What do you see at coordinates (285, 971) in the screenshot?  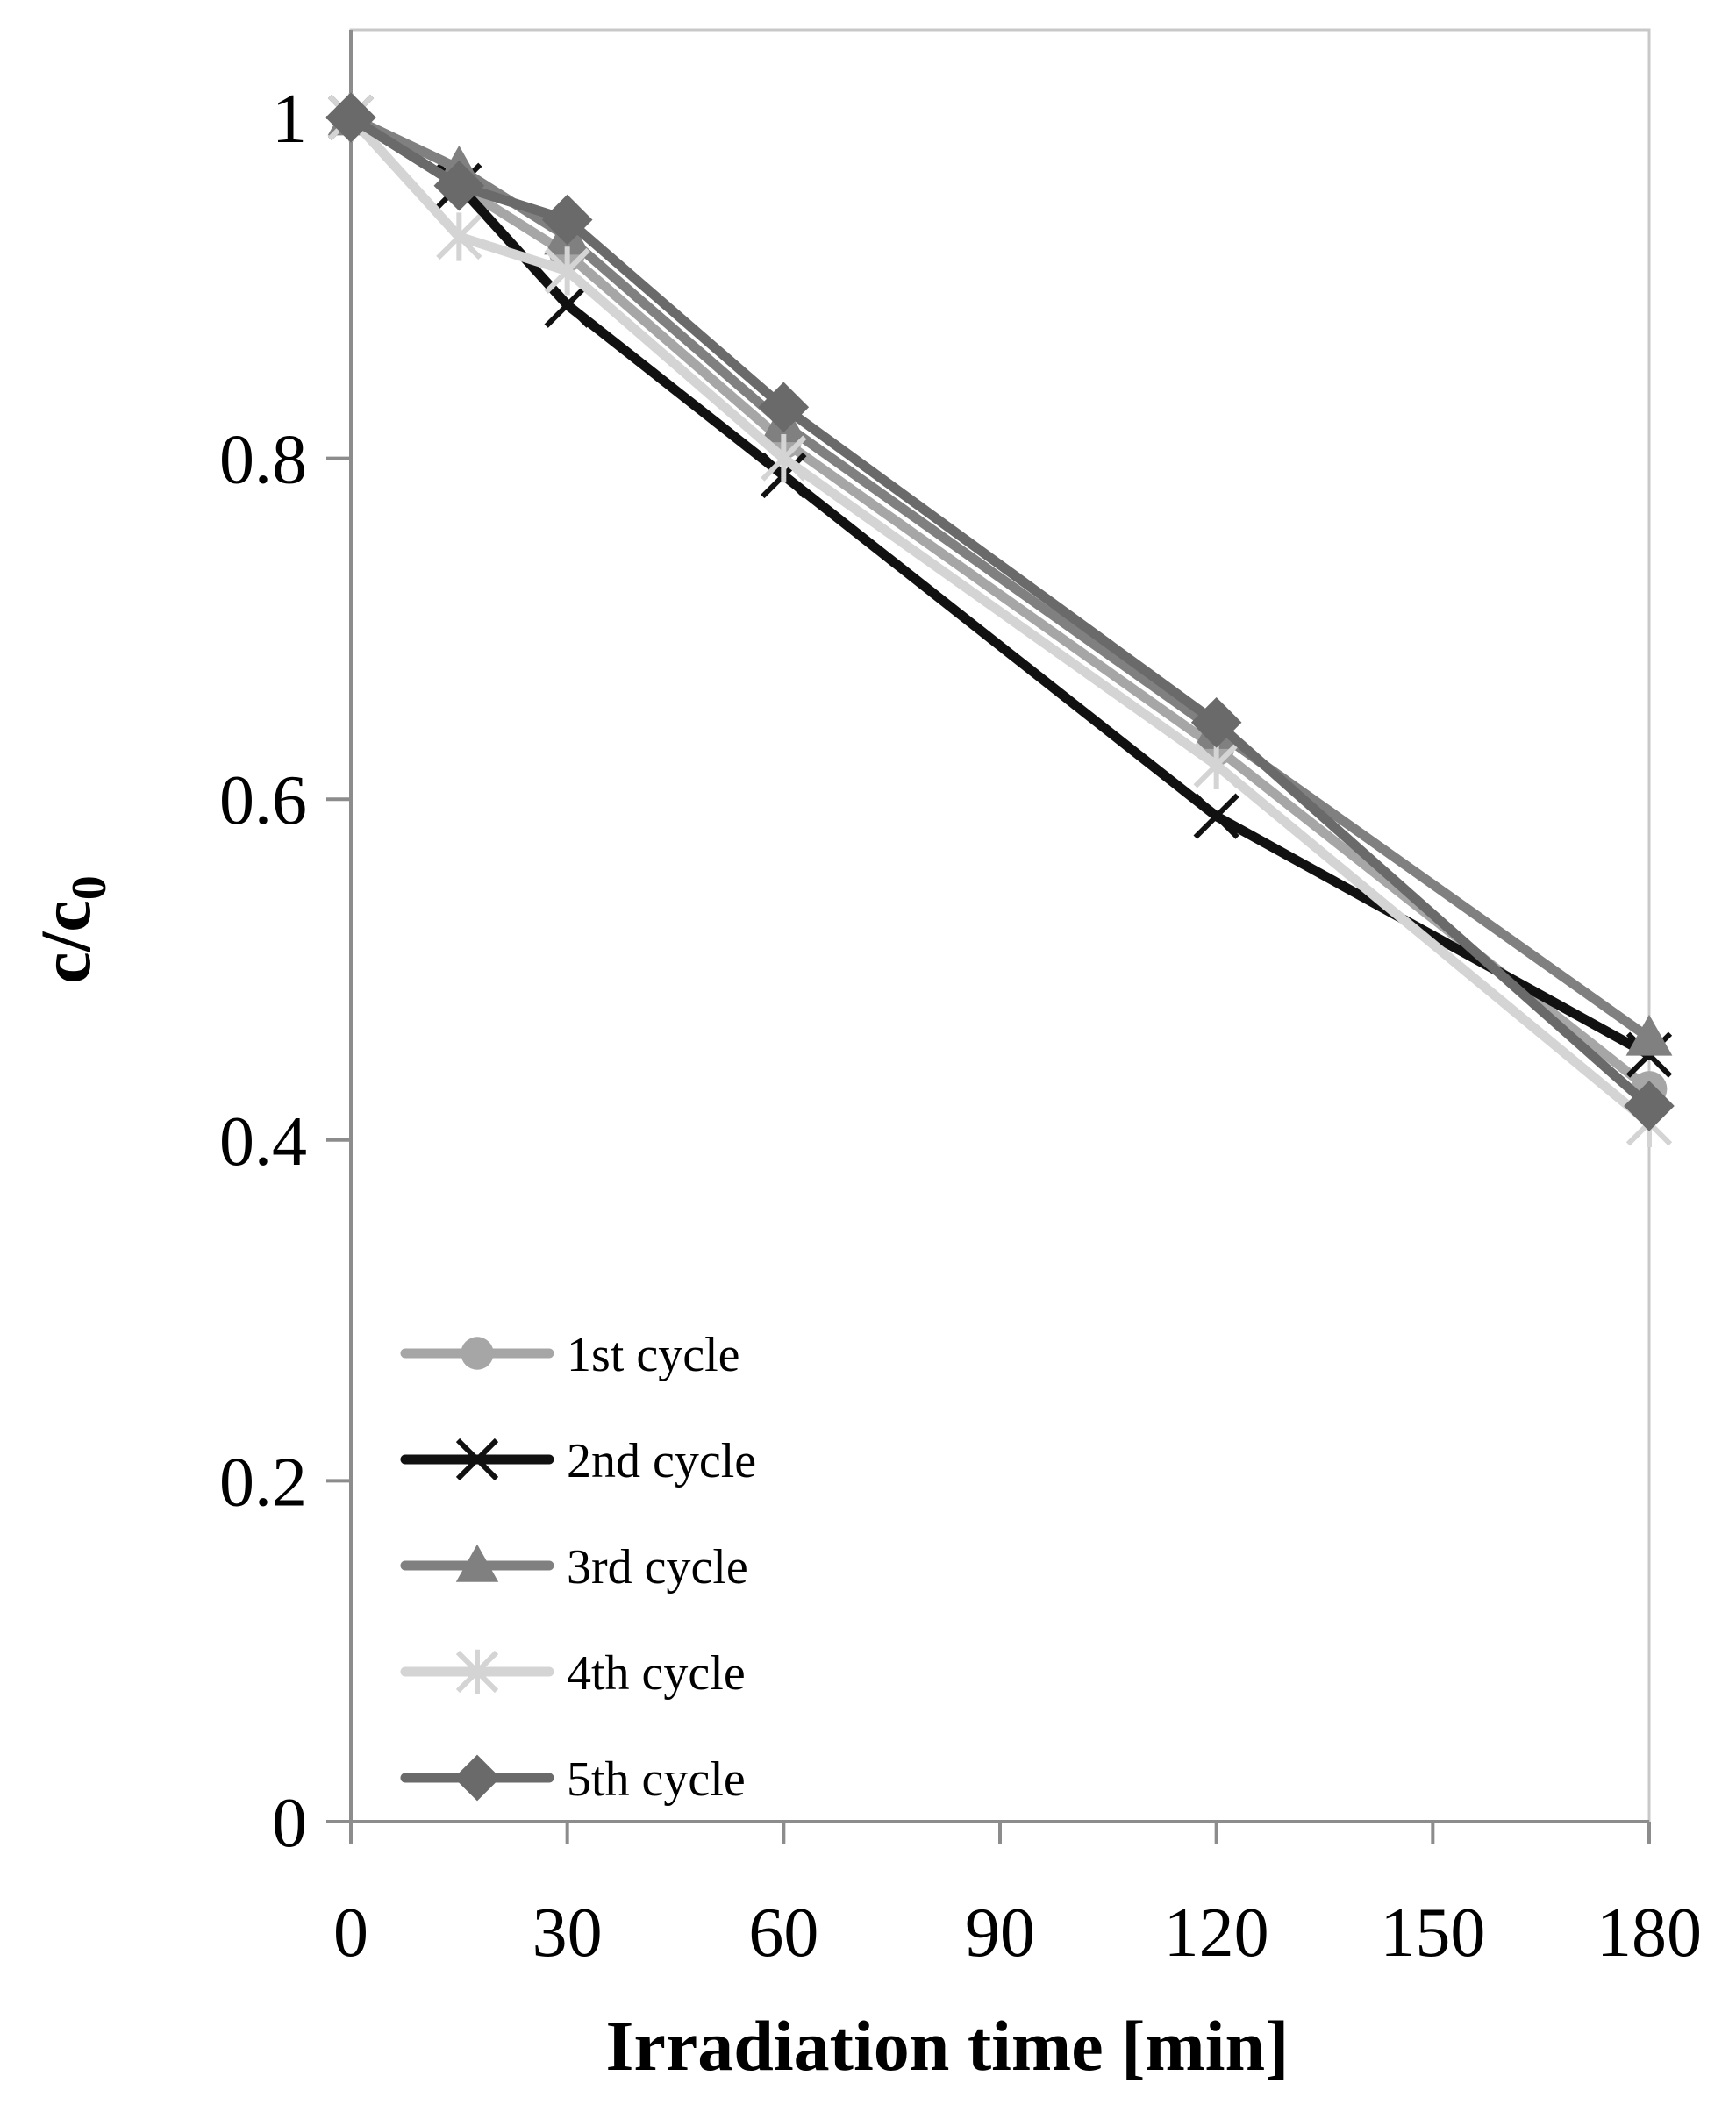 I see `y-ticks: 0 0.2 0.4 0.6 0.8 1` at bounding box center [285, 971].